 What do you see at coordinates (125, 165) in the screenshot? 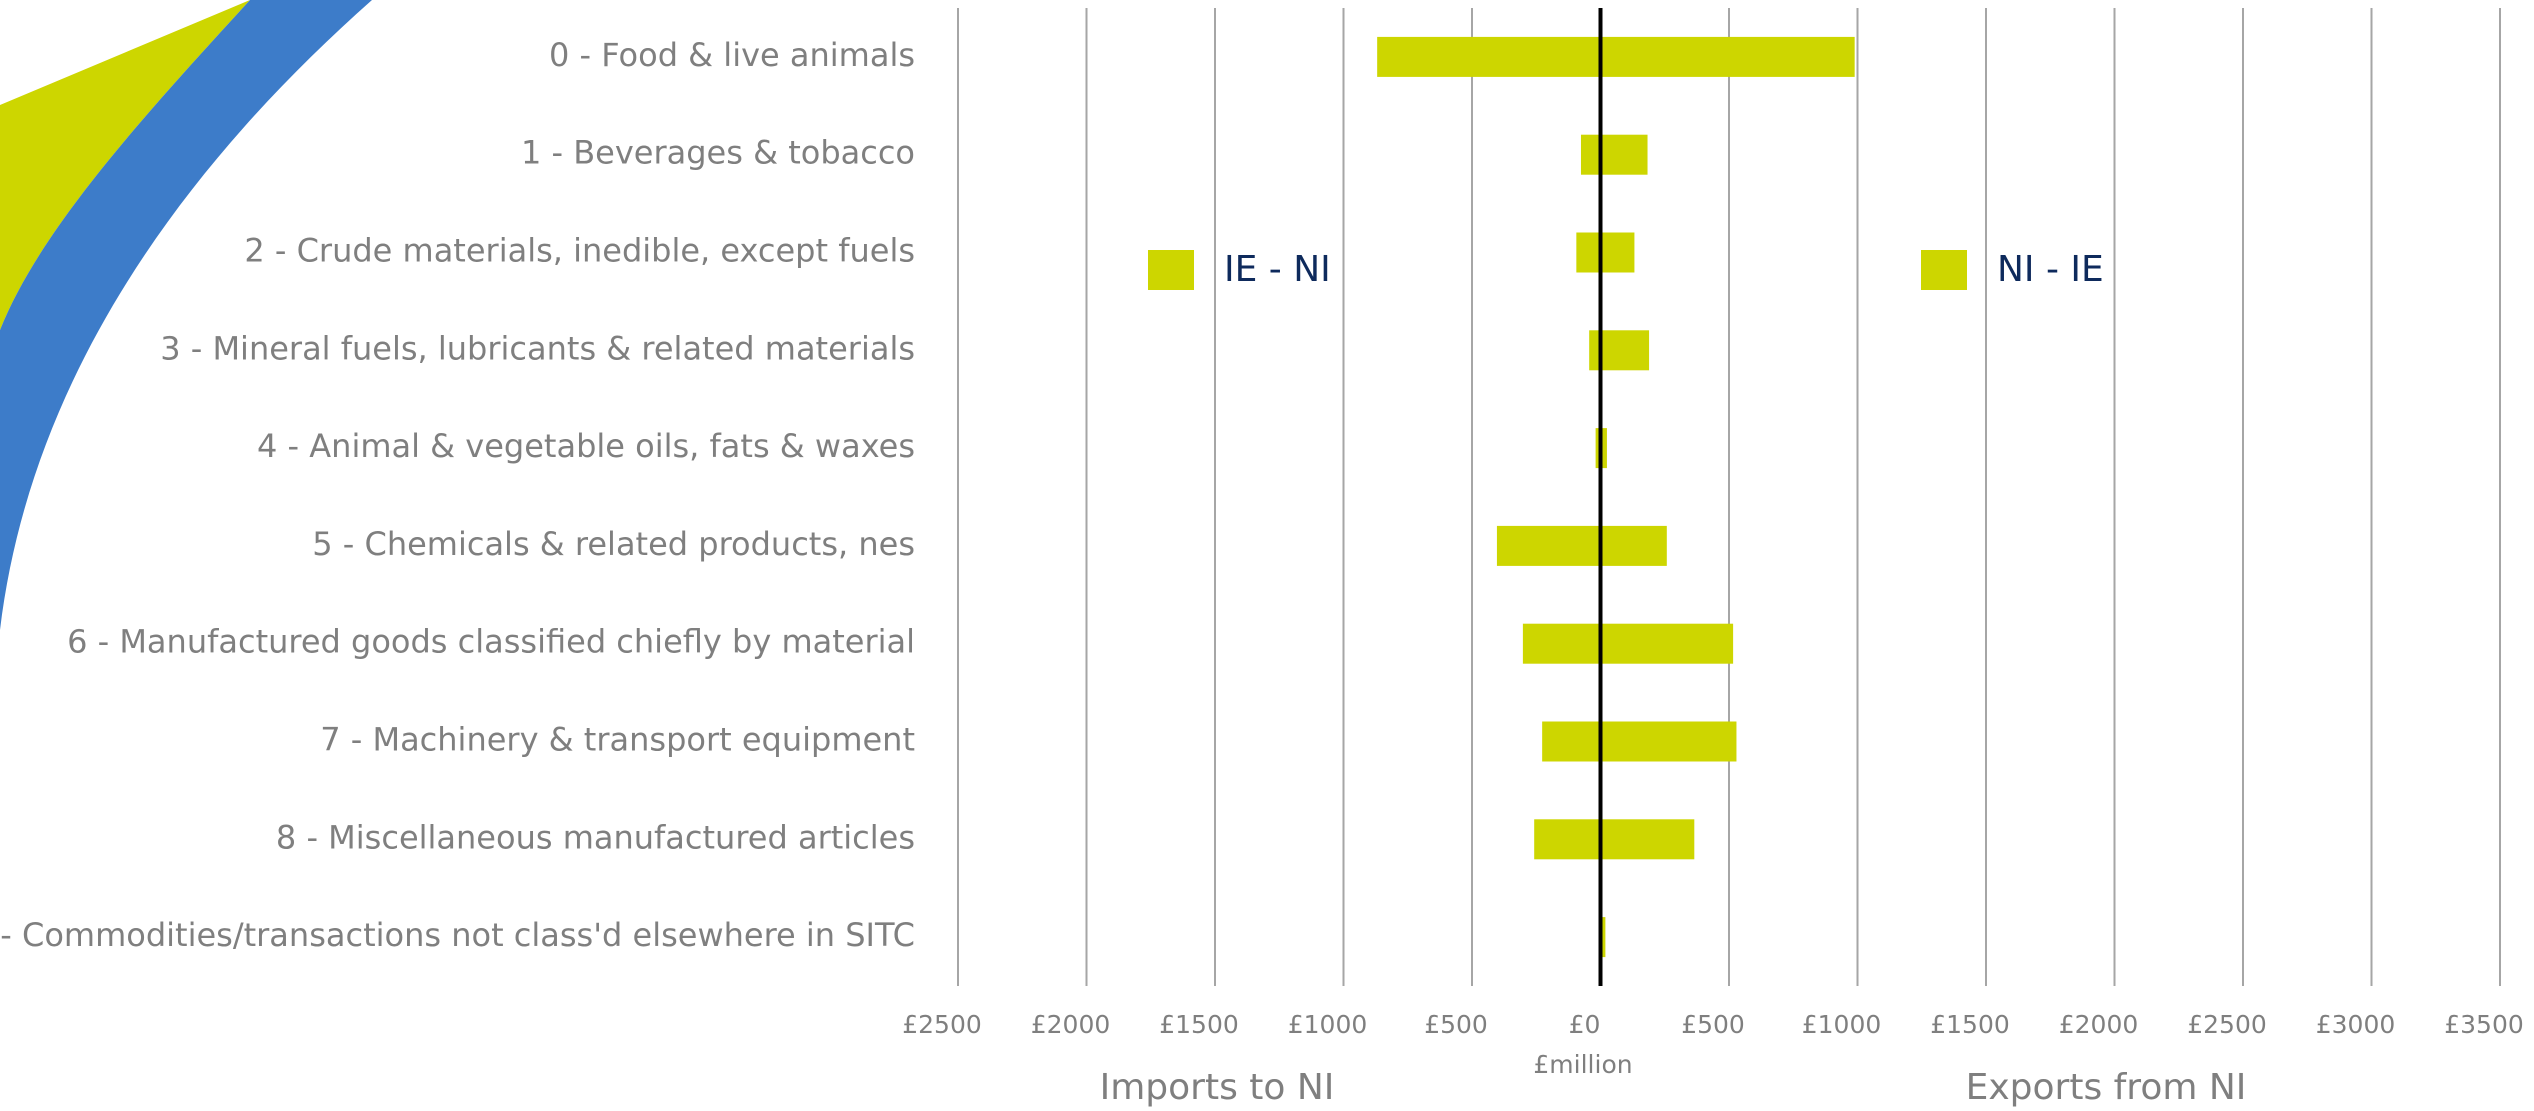
I see `decor-swoosh-green` at bounding box center [125, 165].